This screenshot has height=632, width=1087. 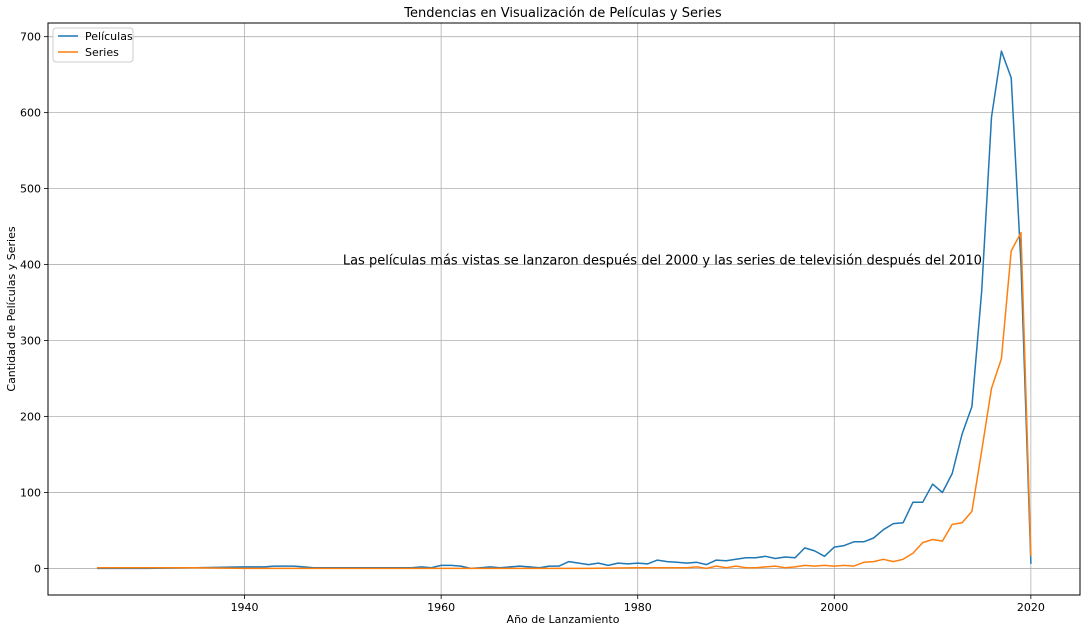 What do you see at coordinates (30, 492) in the screenshot?
I see `y-tick-label: 100` at bounding box center [30, 492].